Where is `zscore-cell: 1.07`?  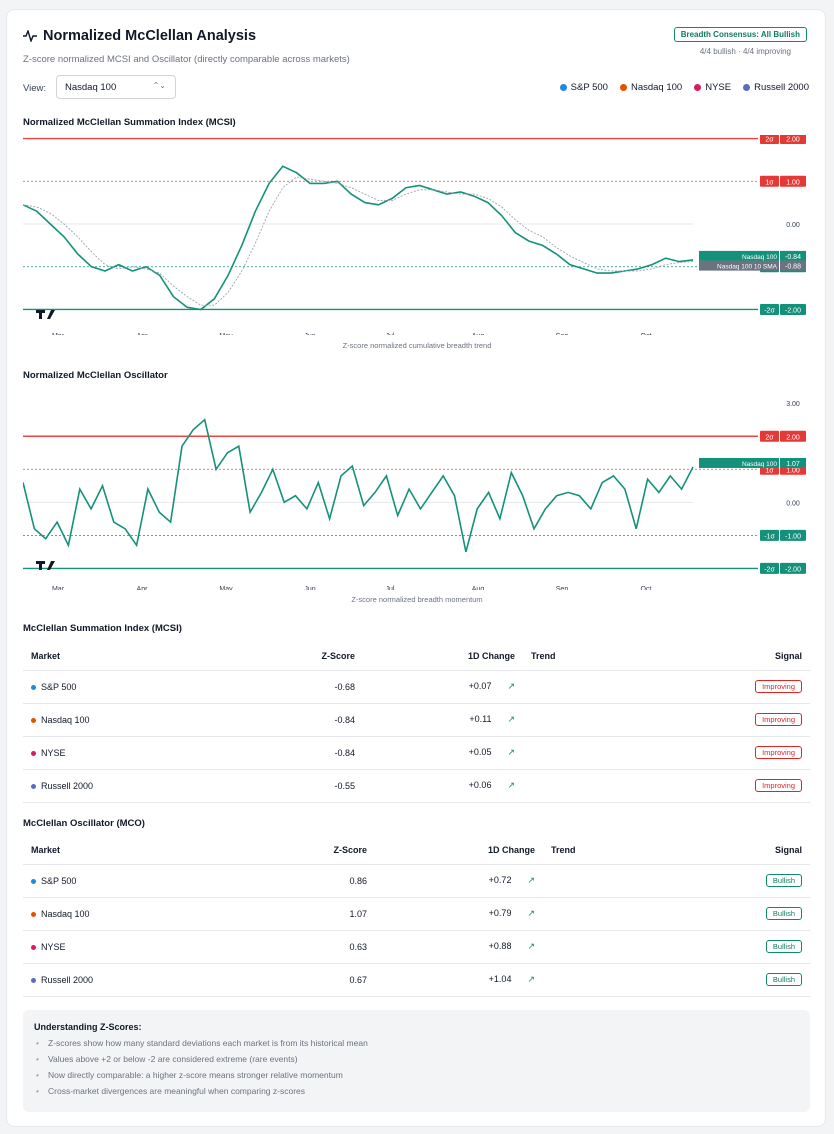 zscore-cell: 1.07 is located at coordinates (279, 914).